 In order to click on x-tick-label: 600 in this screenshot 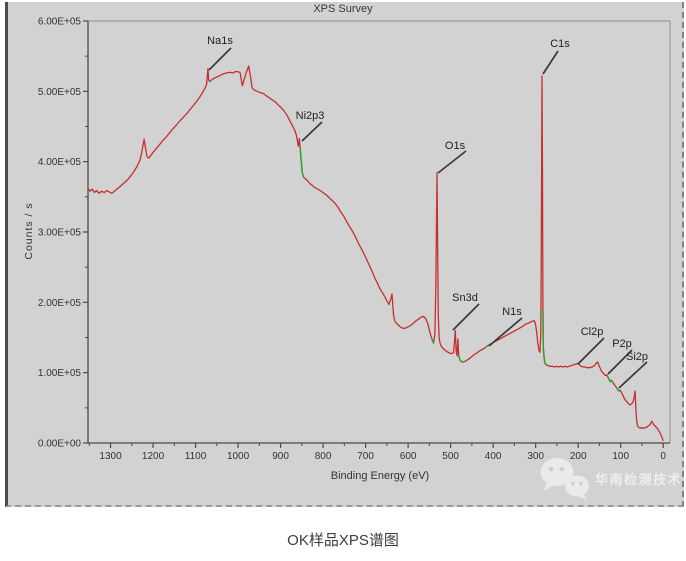, I will do `click(408, 456)`.